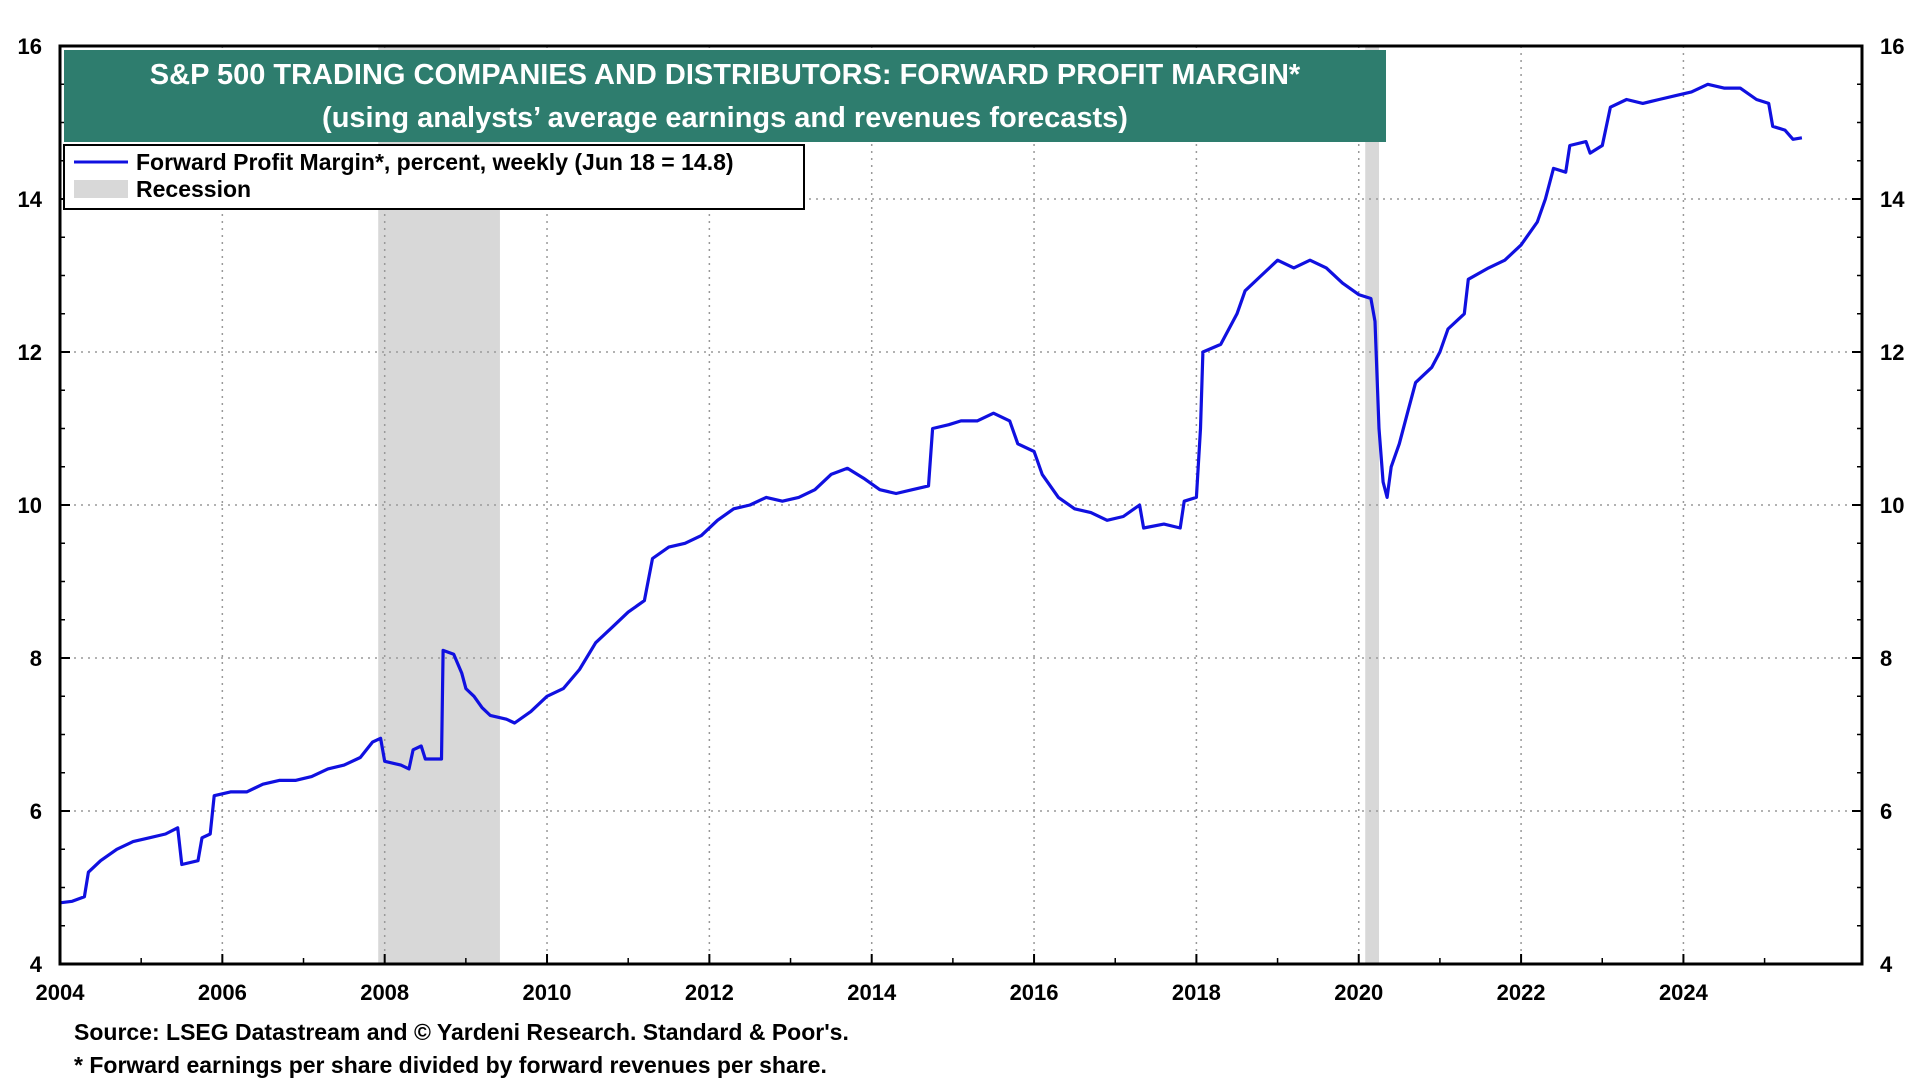 The height and width of the screenshot is (1080, 1920). Describe the element at coordinates (1886, 964) in the screenshot. I see `y-tick-label-right: 4` at that location.